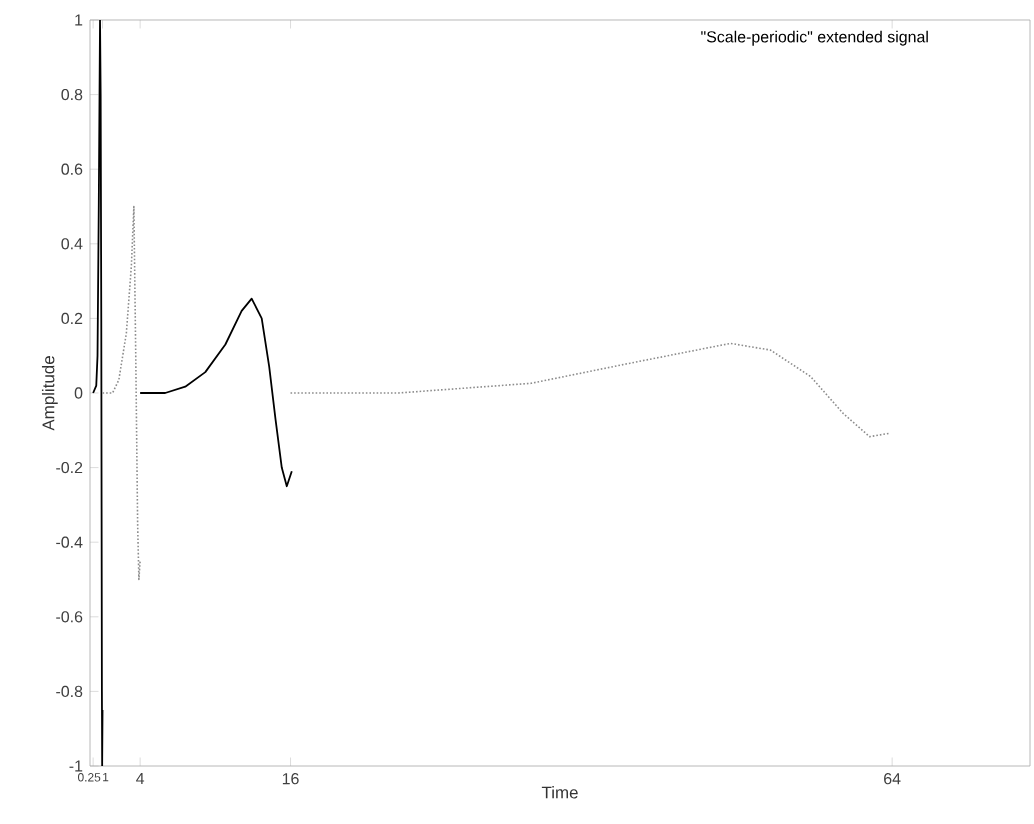 Image resolution: width=1034 pixels, height=824 pixels. What do you see at coordinates (49, 393) in the screenshot?
I see `y-axis-title: Amplitude` at bounding box center [49, 393].